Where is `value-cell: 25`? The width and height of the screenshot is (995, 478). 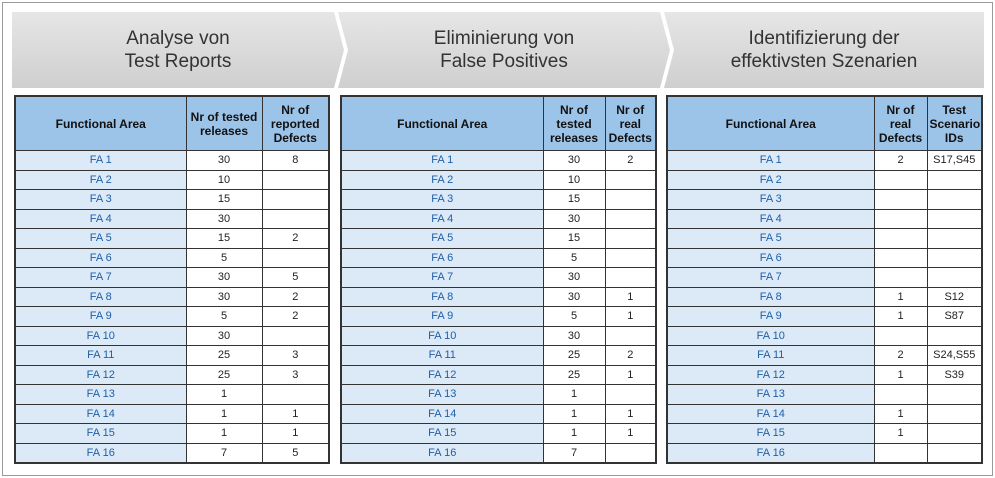
value-cell: 25 is located at coordinates (574, 355).